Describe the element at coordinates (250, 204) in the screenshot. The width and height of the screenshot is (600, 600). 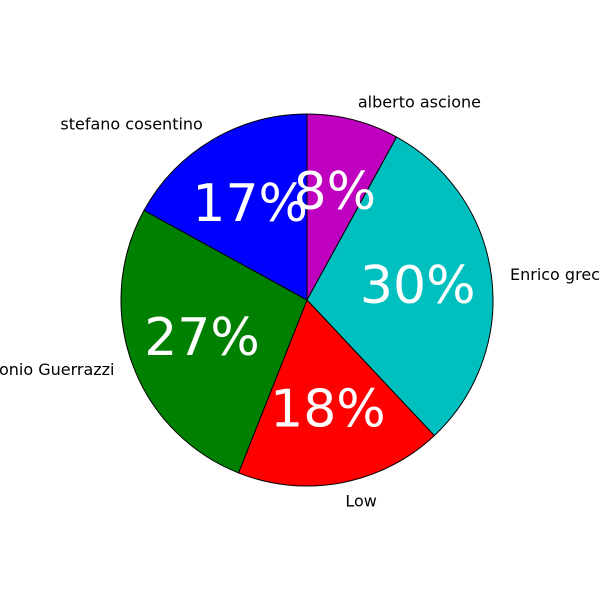
I see `slice-percent-label: 17%` at that location.